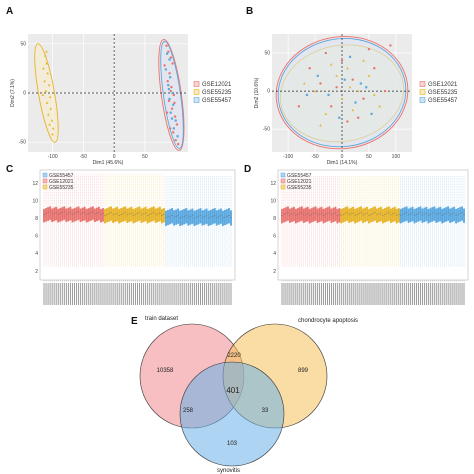 This screenshot has height=474, width=474. I want to click on legend-label-gse55235: GSE55235, so click(217, 93).